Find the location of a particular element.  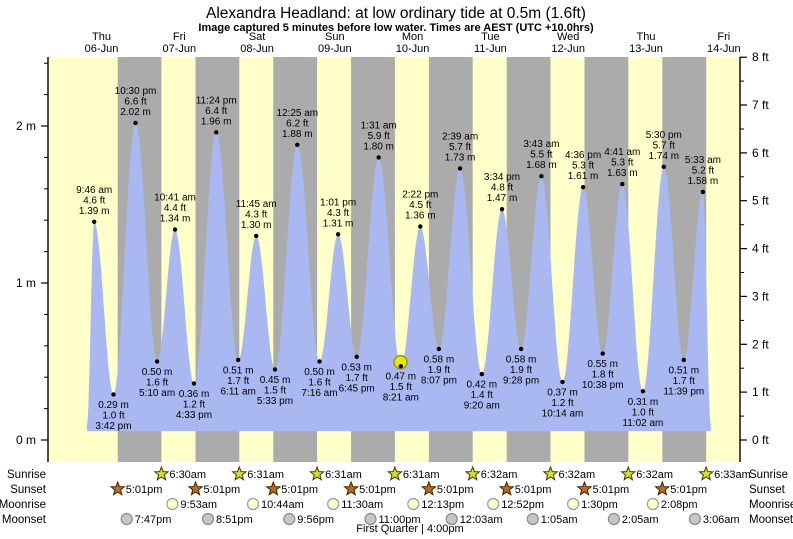

day-date-label: 12-Jun is located at coordinates (568, 49).